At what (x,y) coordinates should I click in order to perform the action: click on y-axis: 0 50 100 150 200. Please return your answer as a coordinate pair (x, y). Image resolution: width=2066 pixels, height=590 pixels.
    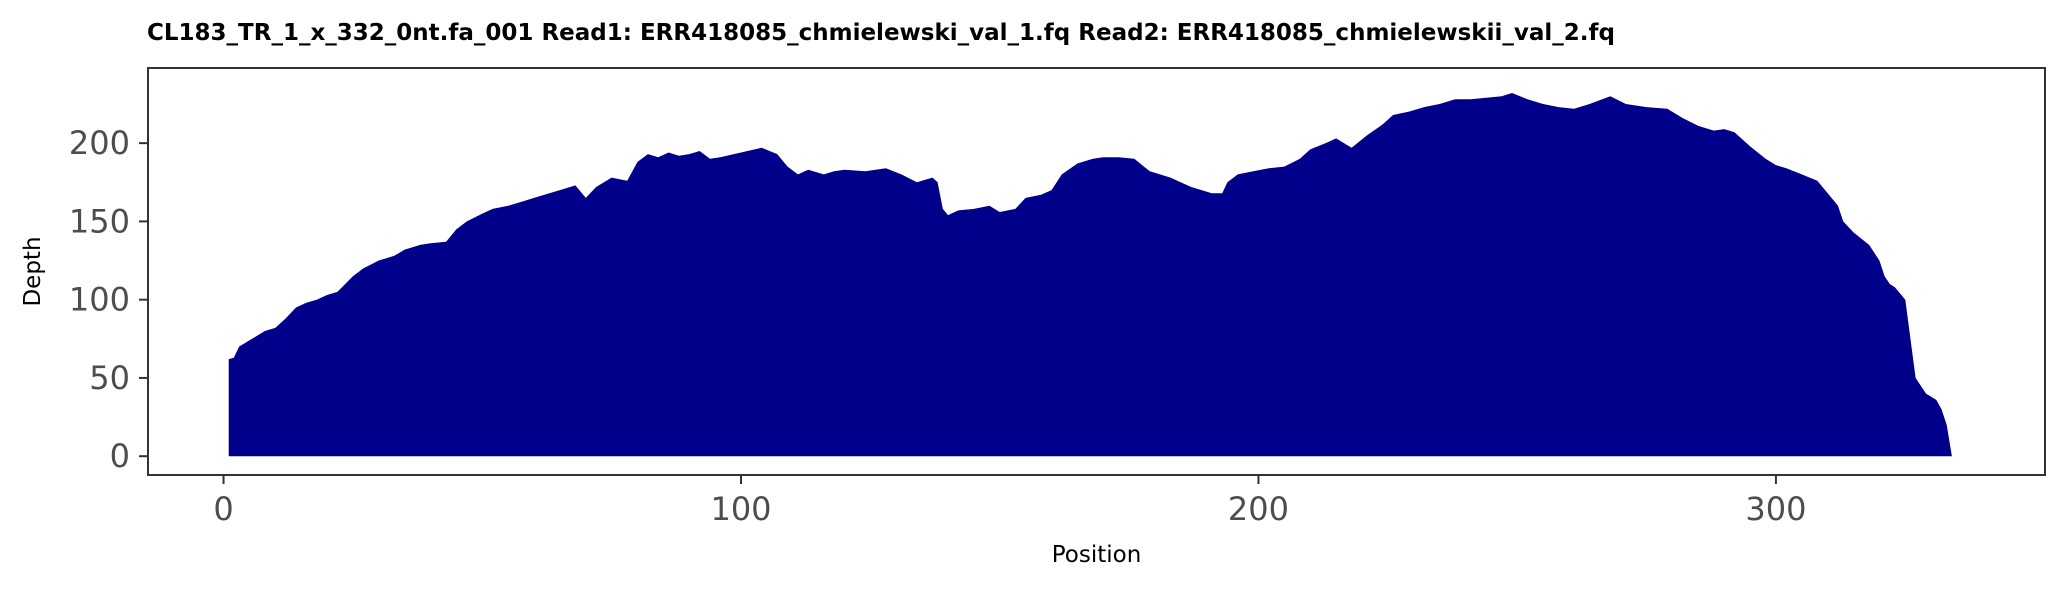
    Looking at the image, I should click on (108, 299).